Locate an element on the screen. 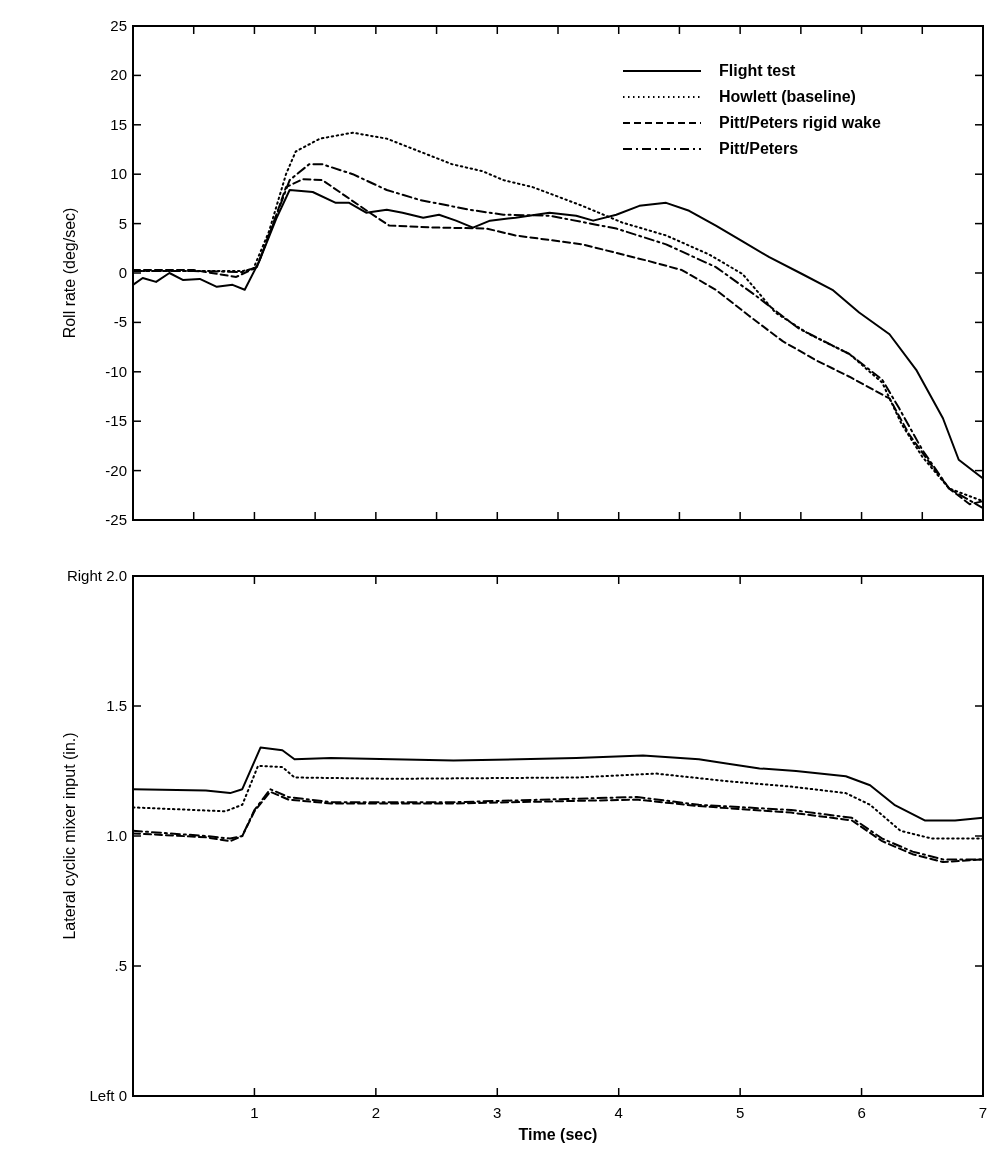  y-tick-label: -10 is located at coordinates (116, 371).